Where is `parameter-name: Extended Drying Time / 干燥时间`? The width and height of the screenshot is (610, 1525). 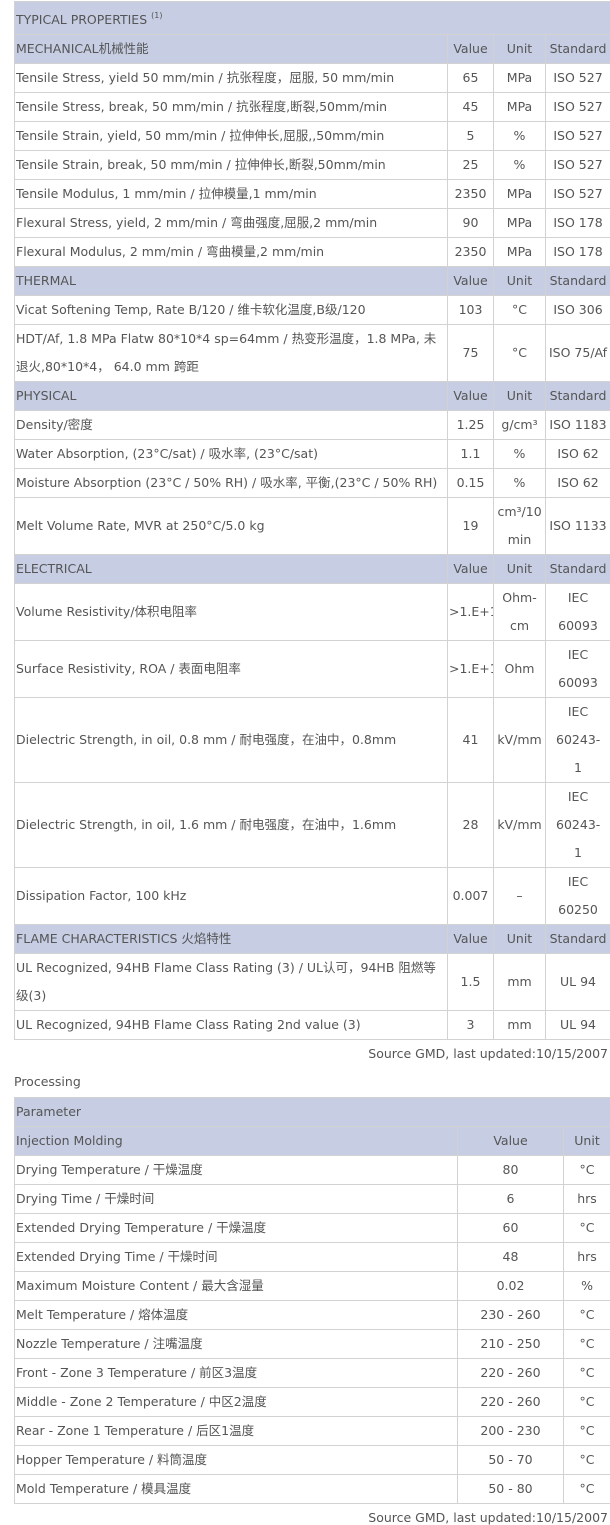
parameter-name: Extended Drying Time / 干燥时间 is located at coordinates (236, 1257).